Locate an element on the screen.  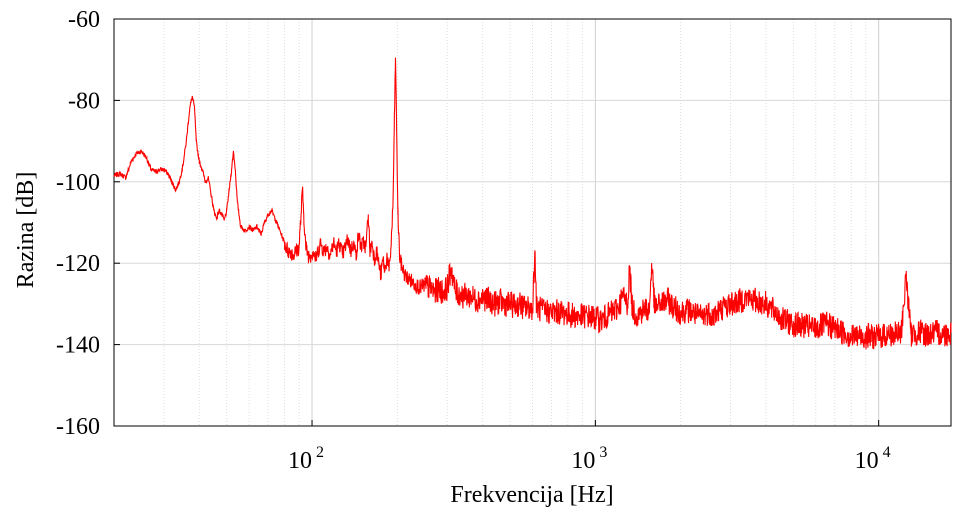
y-tick-label: -80 is located at coordinates (84, 101).